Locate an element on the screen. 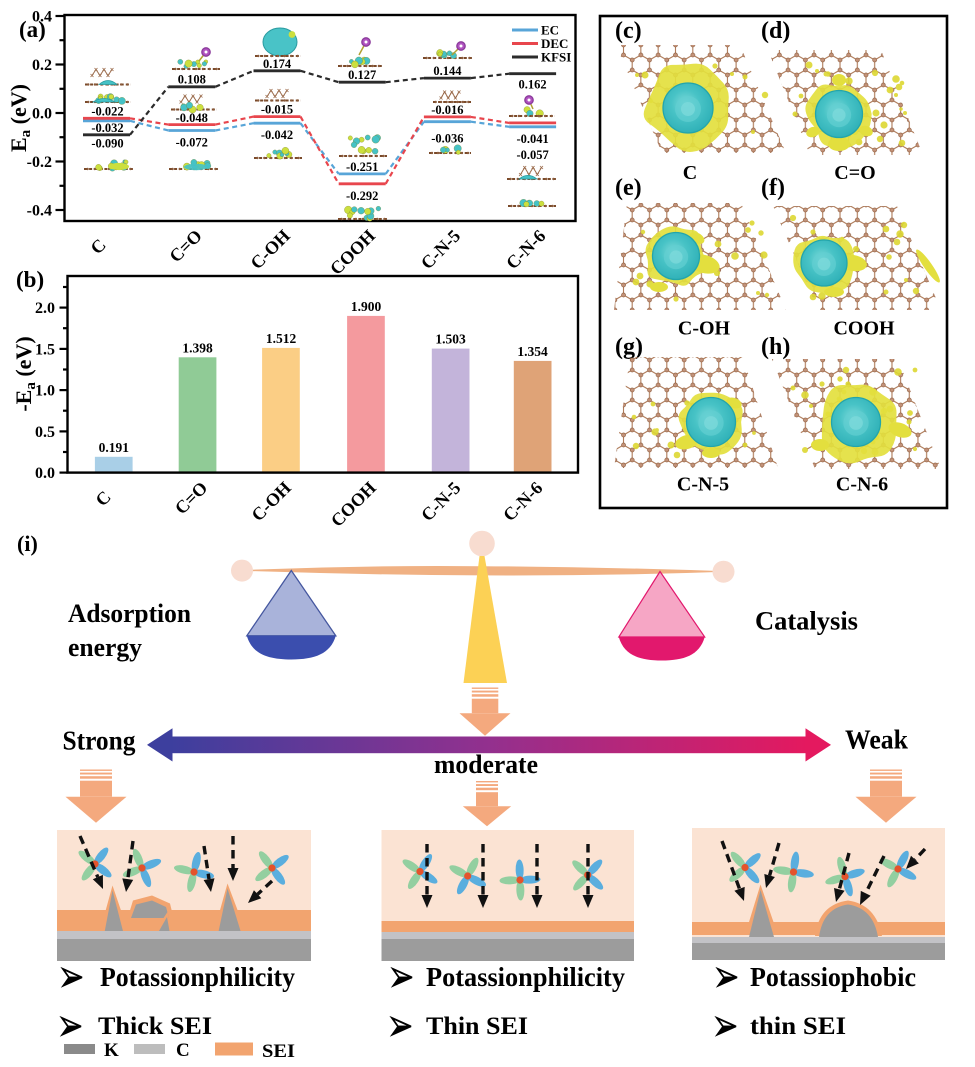  svg-text: Potassiophobic is located at coordinates (833, 977).